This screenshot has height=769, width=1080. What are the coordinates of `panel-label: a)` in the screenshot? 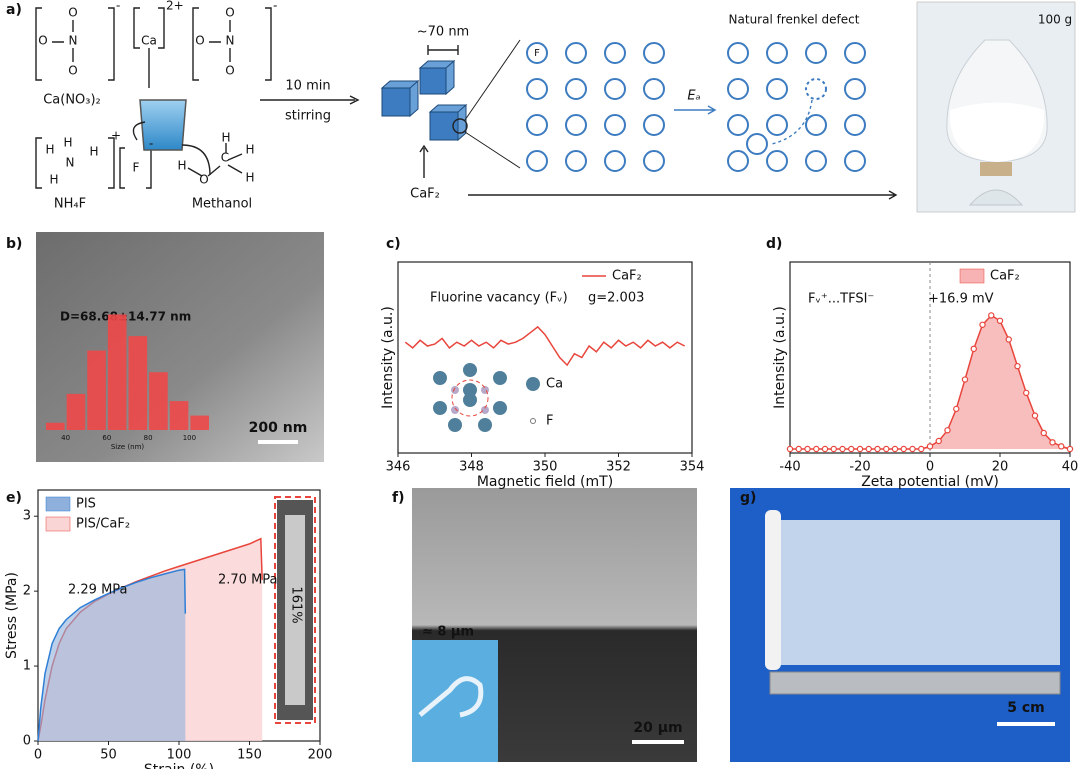 It's located at (14, 10).